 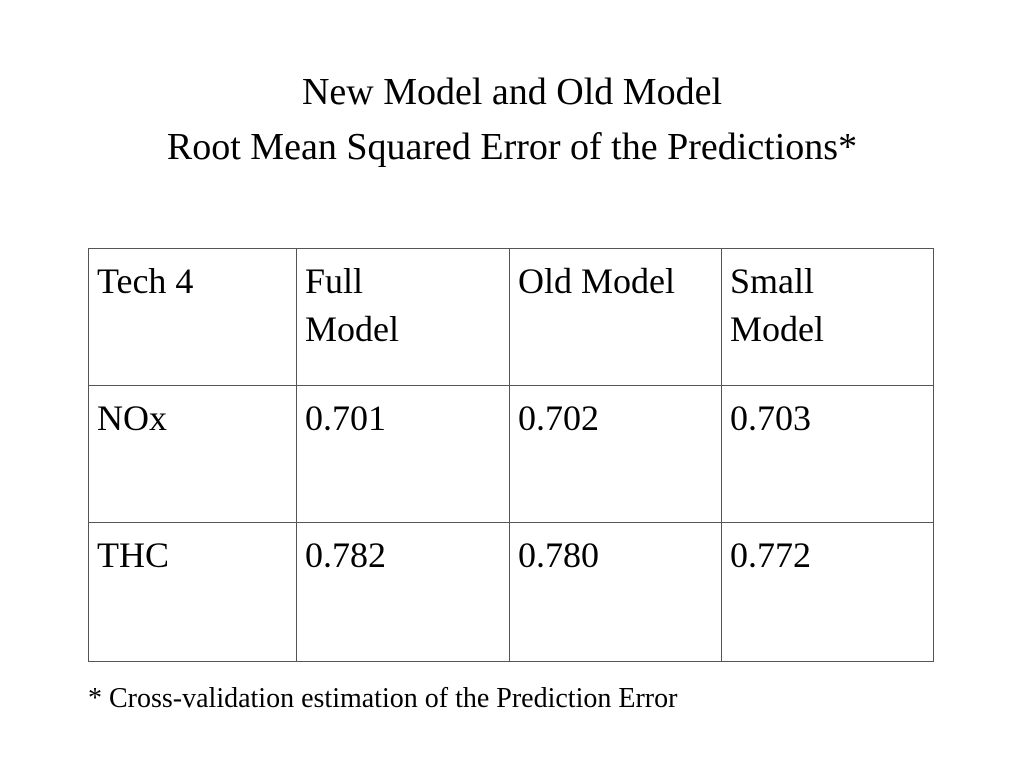 I want to click on table-cell: NOx, so click(x=192, y=454).